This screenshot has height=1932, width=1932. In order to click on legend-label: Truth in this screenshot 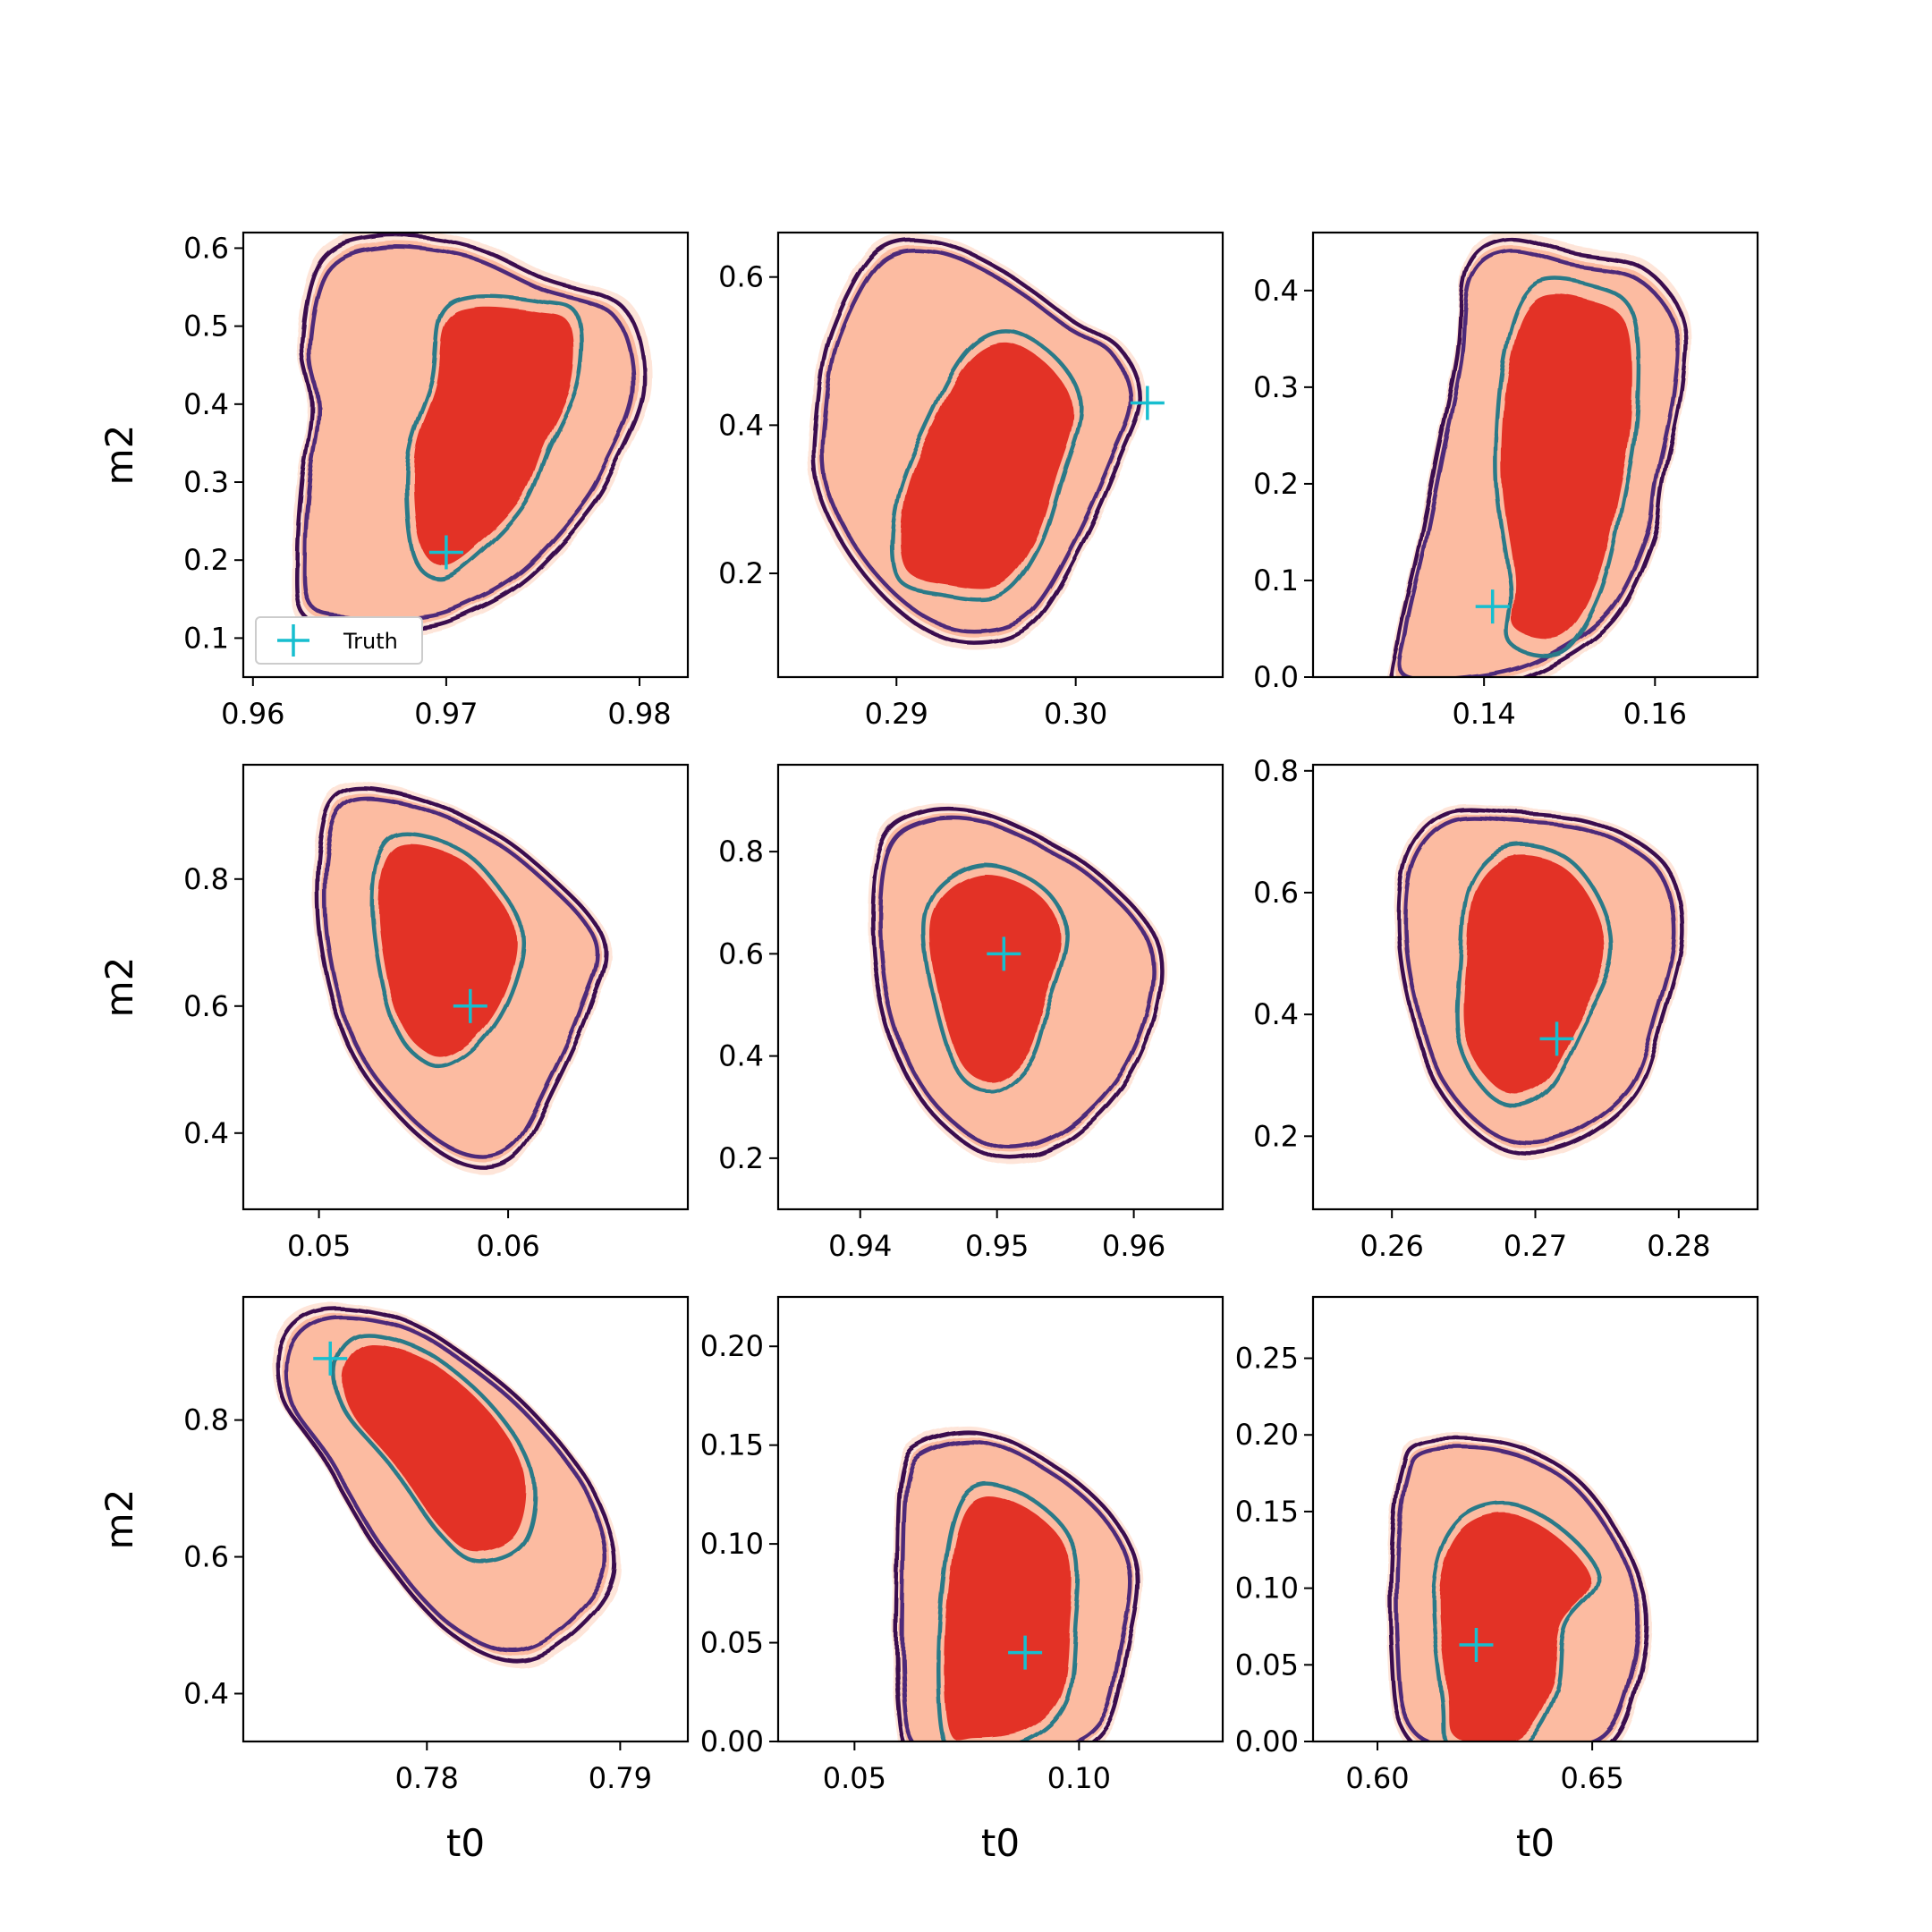, I will do `click(370, 641)`.